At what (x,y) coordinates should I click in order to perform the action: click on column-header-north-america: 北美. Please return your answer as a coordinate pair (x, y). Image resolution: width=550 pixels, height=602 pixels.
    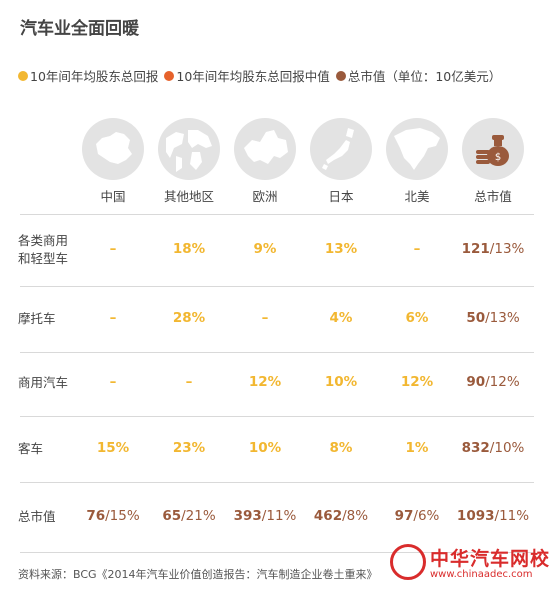
    Looking at the image, I should click on (417, 196).